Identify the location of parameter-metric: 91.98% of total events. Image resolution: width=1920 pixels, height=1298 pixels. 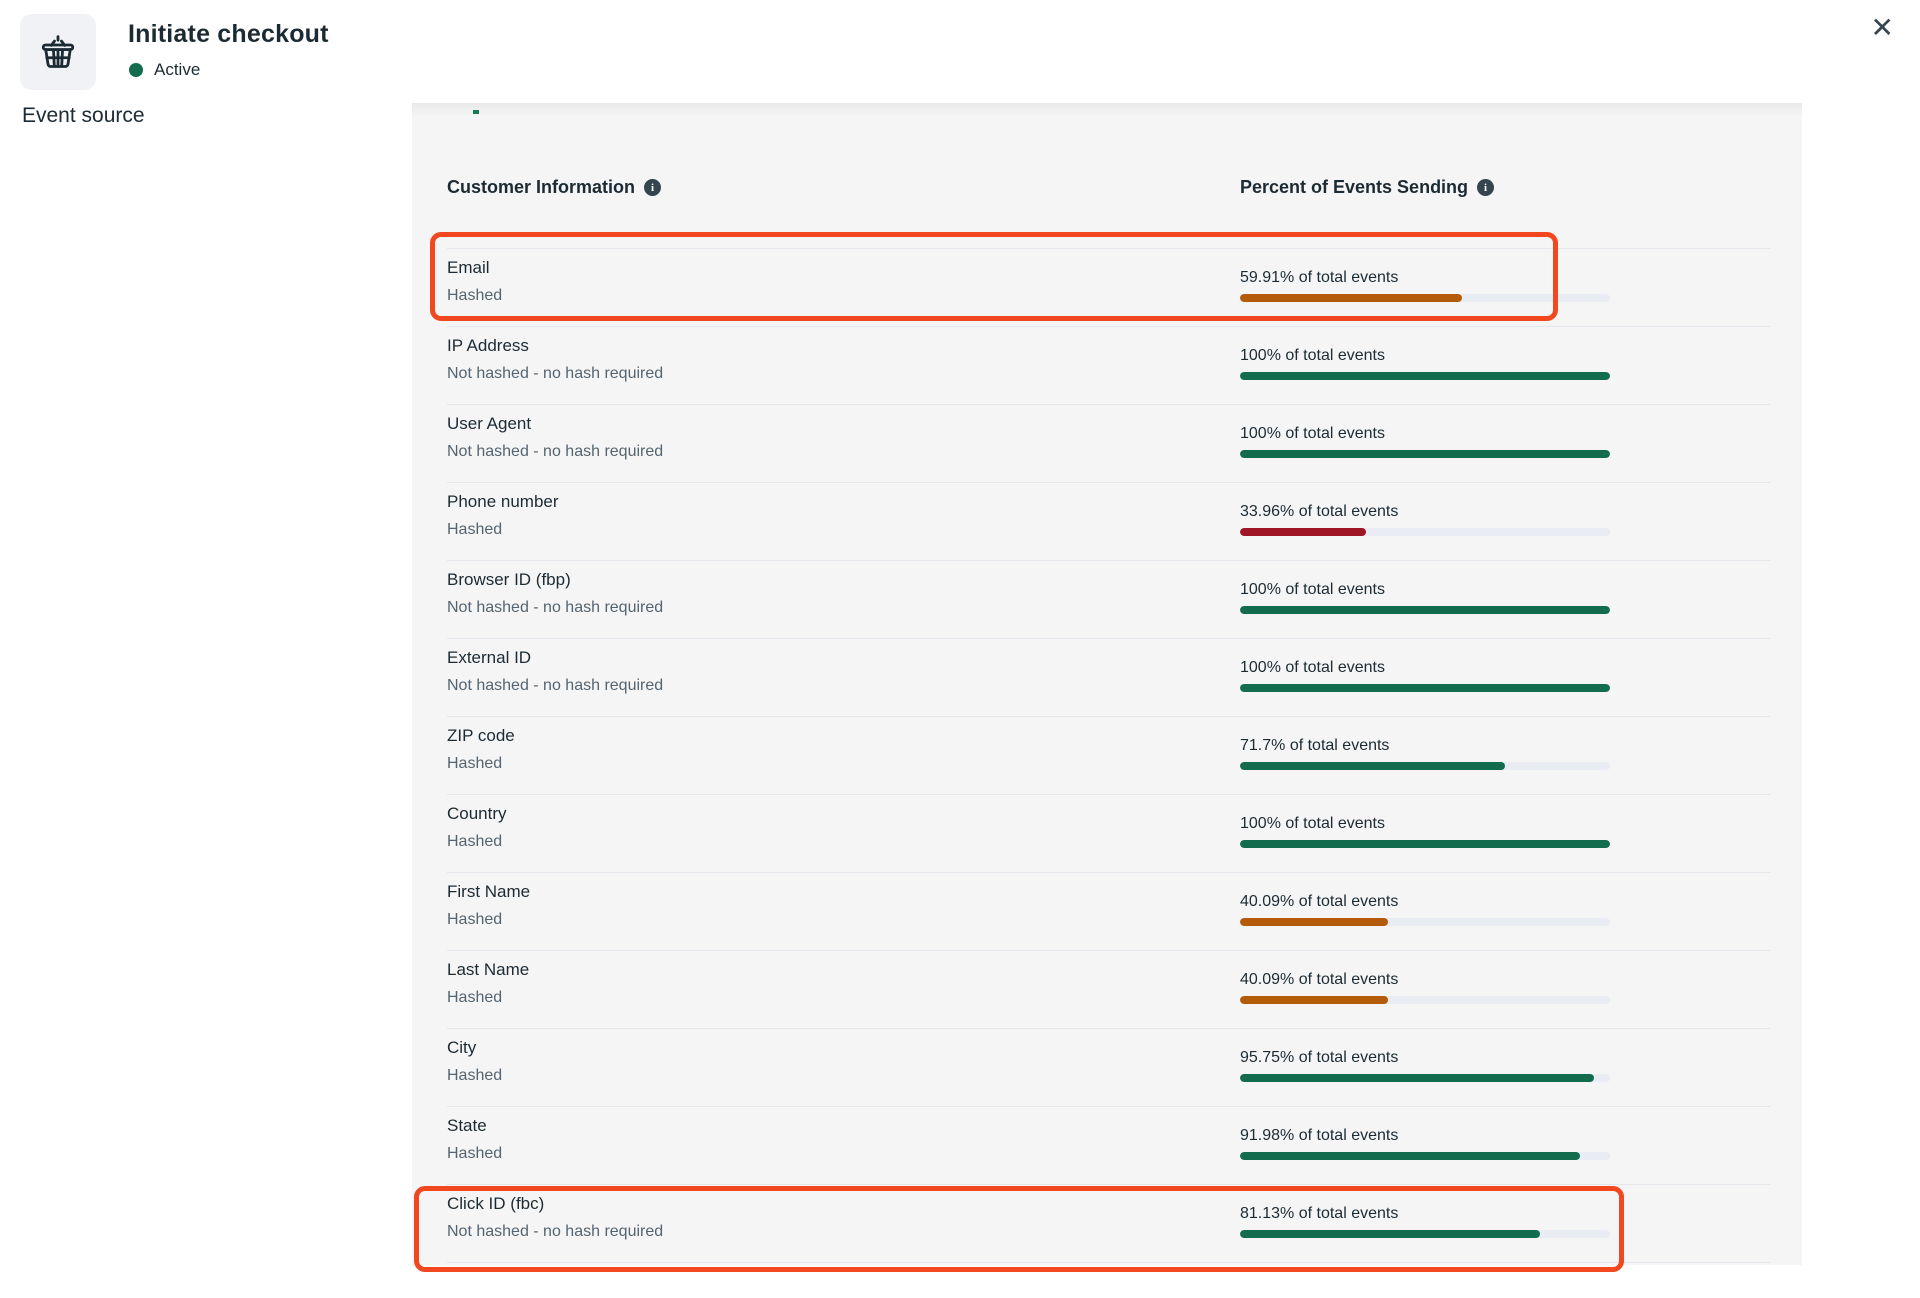
(1425, 1143).